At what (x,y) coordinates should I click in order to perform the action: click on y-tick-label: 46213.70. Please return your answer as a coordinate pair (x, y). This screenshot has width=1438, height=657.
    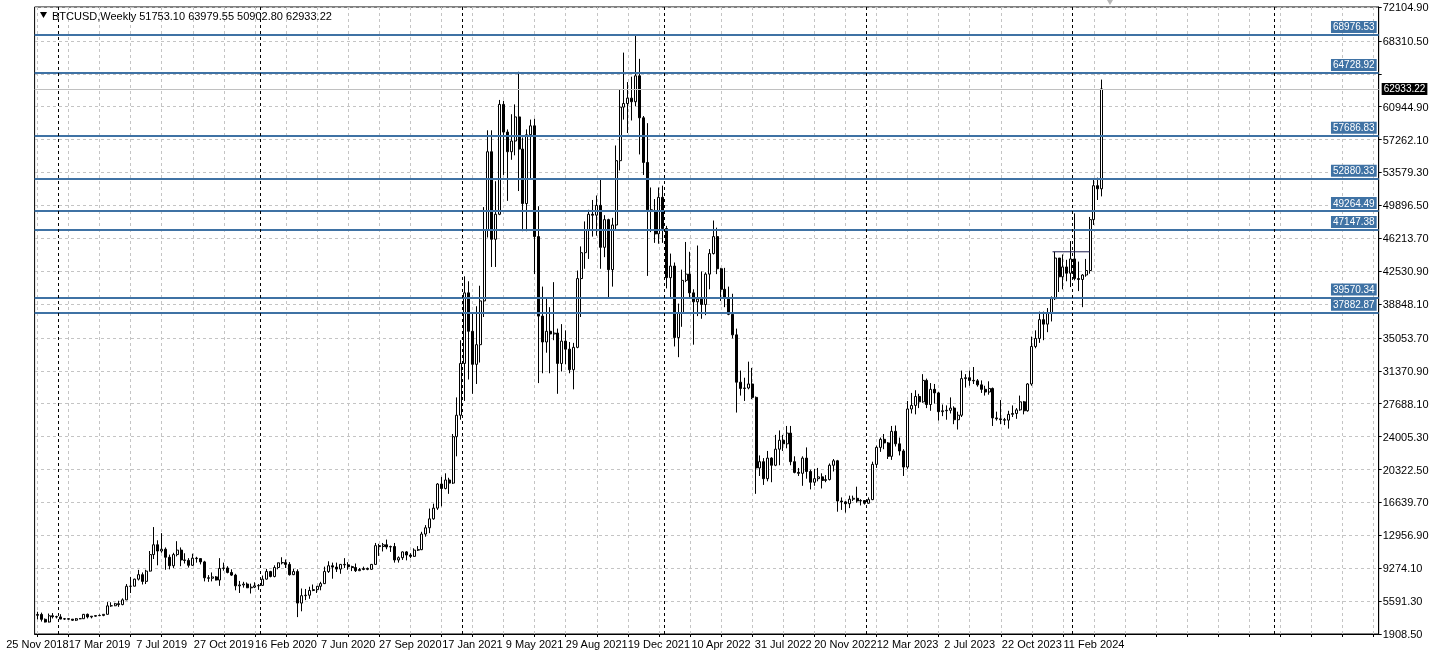
    Looking at the image, I should click on (1405, 238).